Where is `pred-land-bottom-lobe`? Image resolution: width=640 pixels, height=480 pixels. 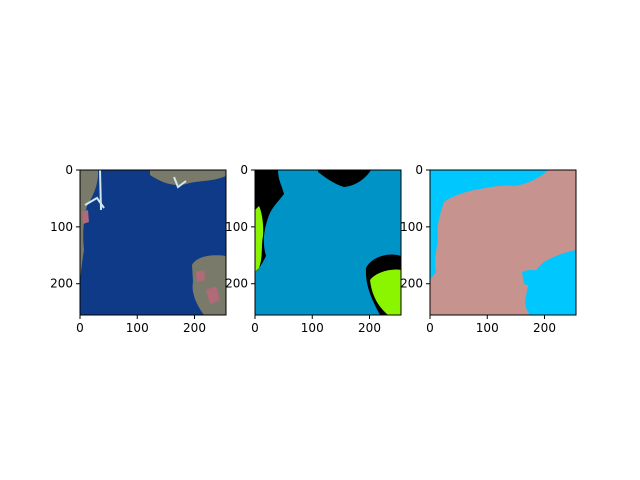 pred-land-bottom-lobe is located at coordinates (536, 278).